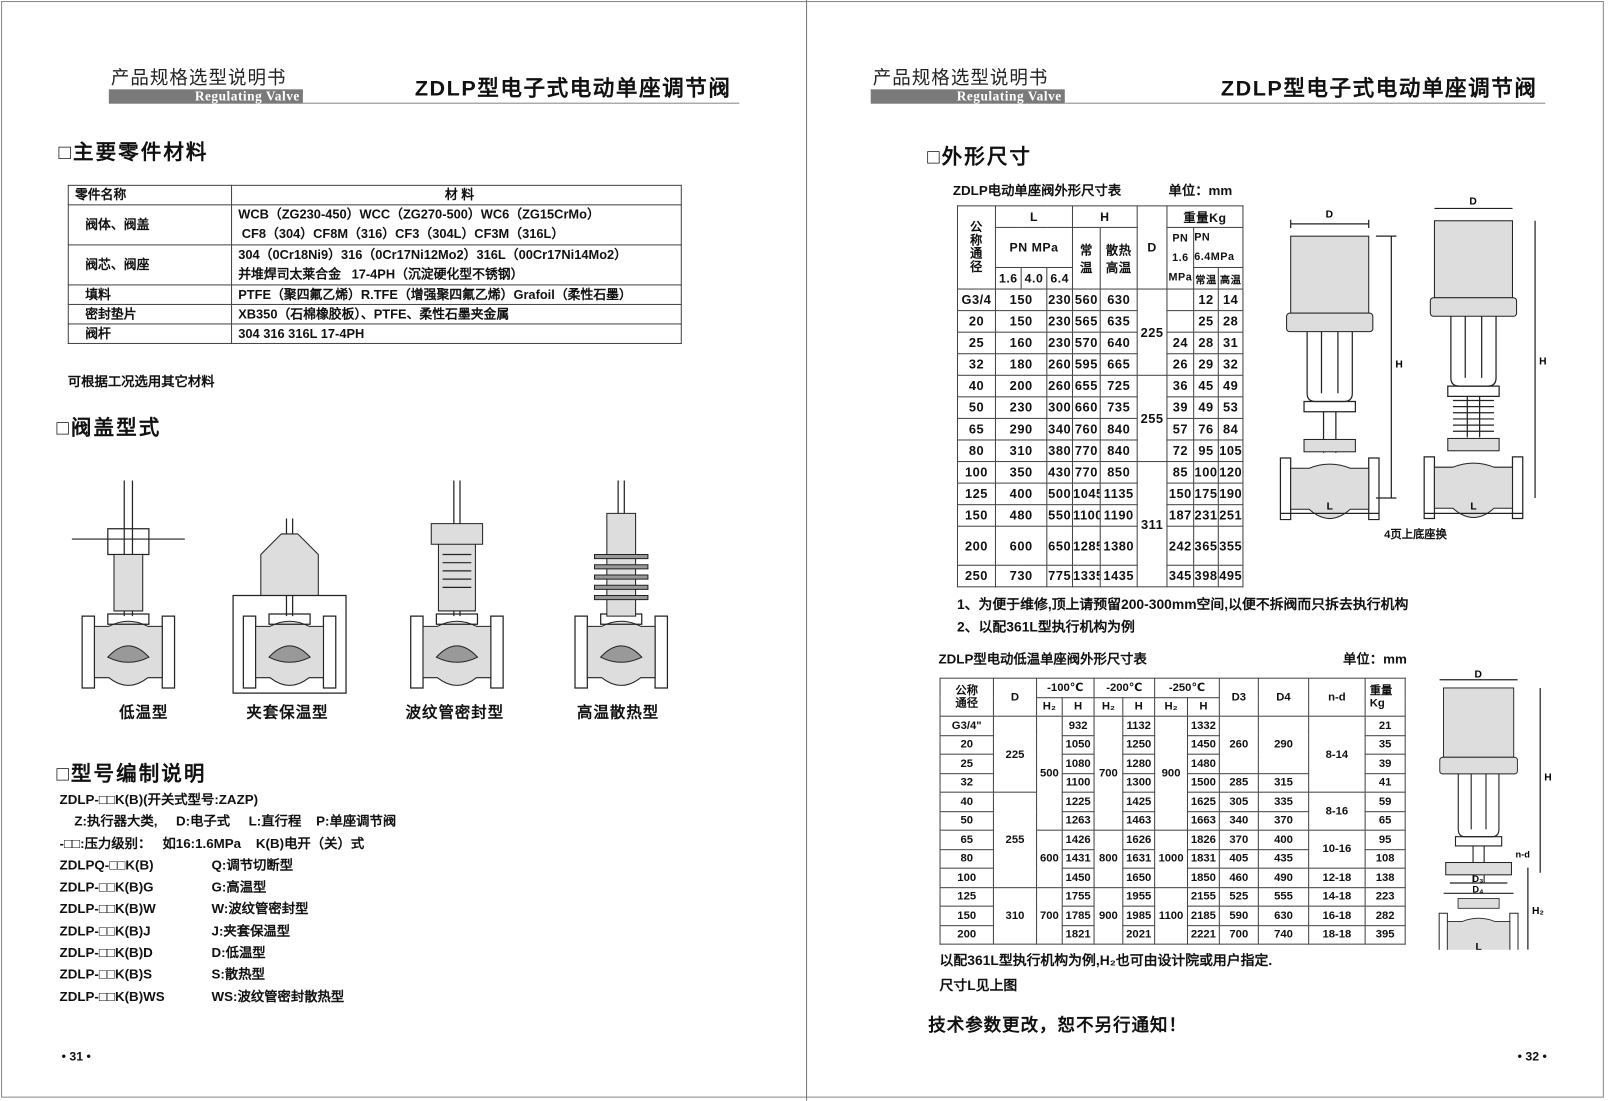  I want to click on table-cell: 1280, so click(1139, 763).